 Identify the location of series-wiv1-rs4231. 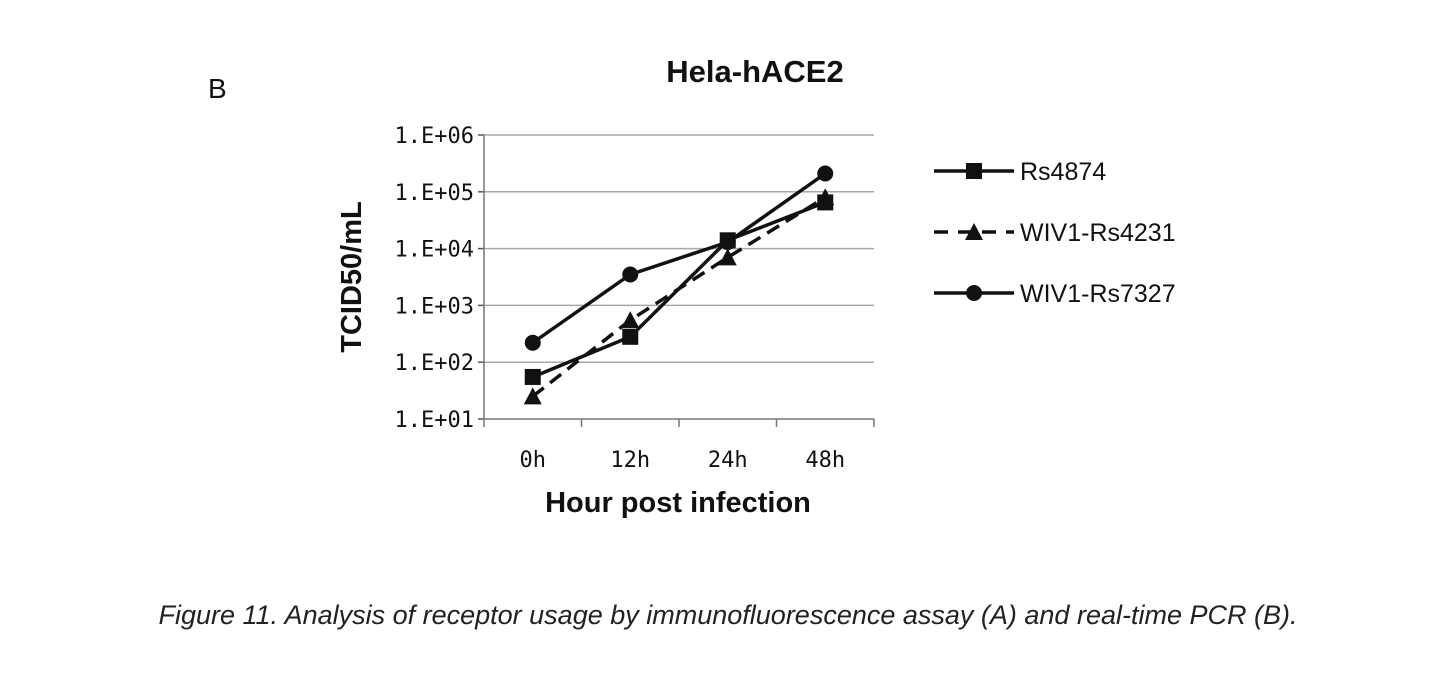
(679, 296).